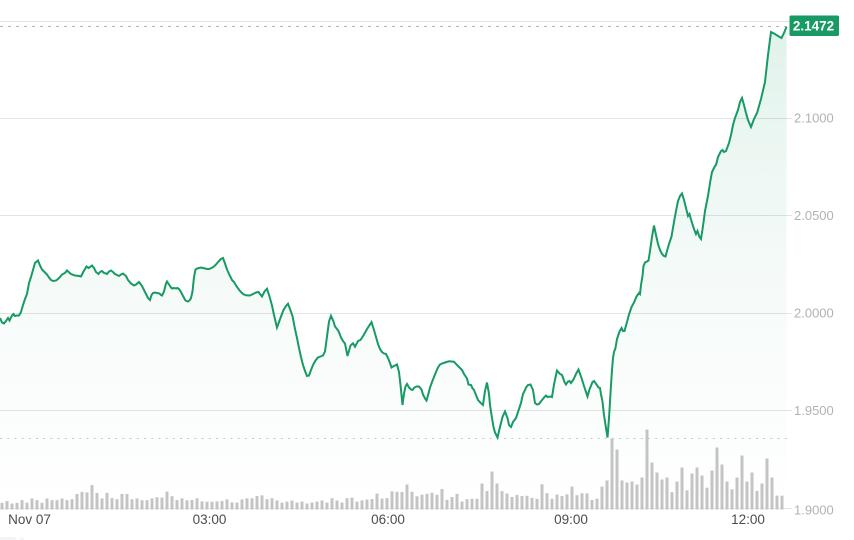  I want to click on svg-text: 12:00, so click(748, 519).